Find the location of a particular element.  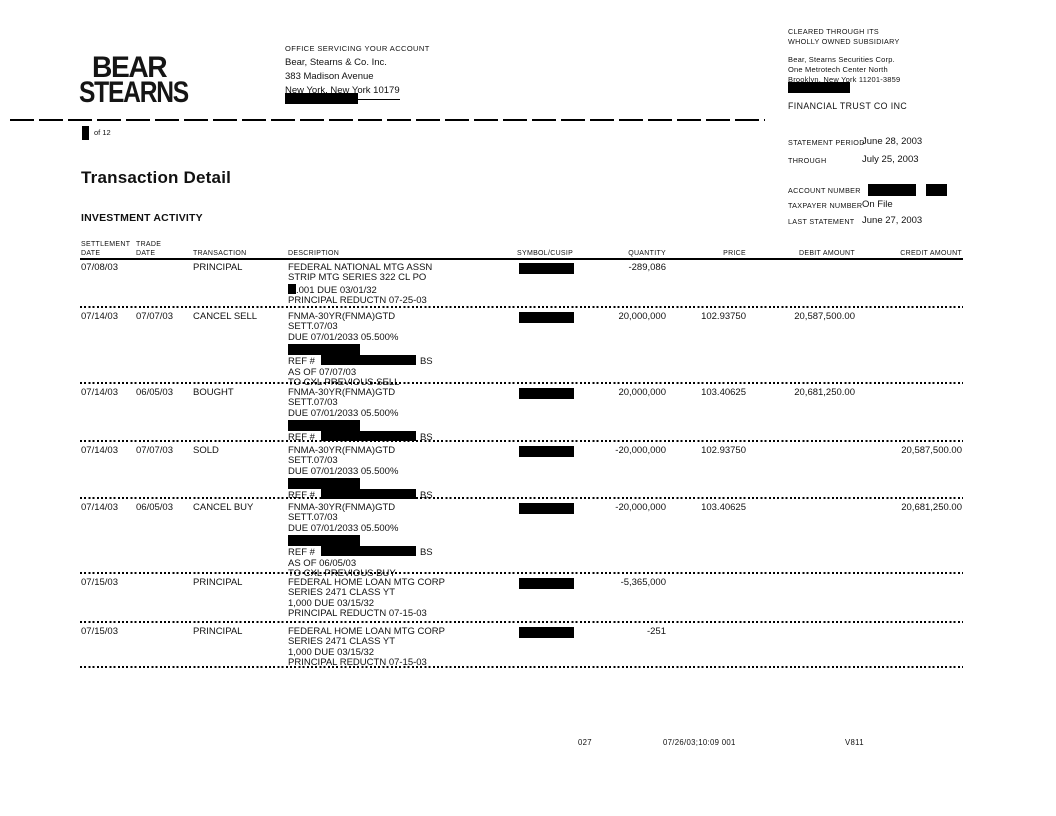

col-header-debit-amount: DEBIT AMOUNT is located at coordinates (827, 253).